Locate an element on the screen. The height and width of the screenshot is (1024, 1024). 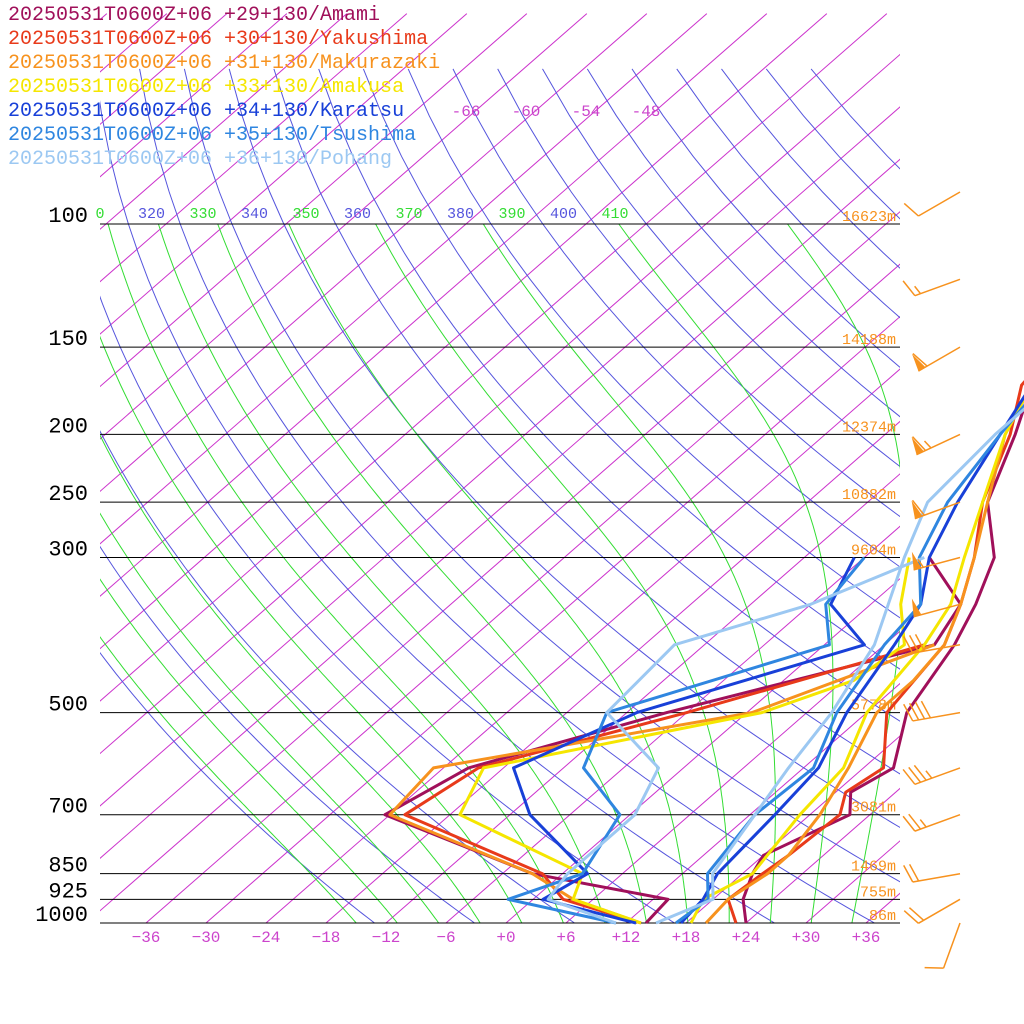
theta-label: 380 is located at coordinates (460, 214).